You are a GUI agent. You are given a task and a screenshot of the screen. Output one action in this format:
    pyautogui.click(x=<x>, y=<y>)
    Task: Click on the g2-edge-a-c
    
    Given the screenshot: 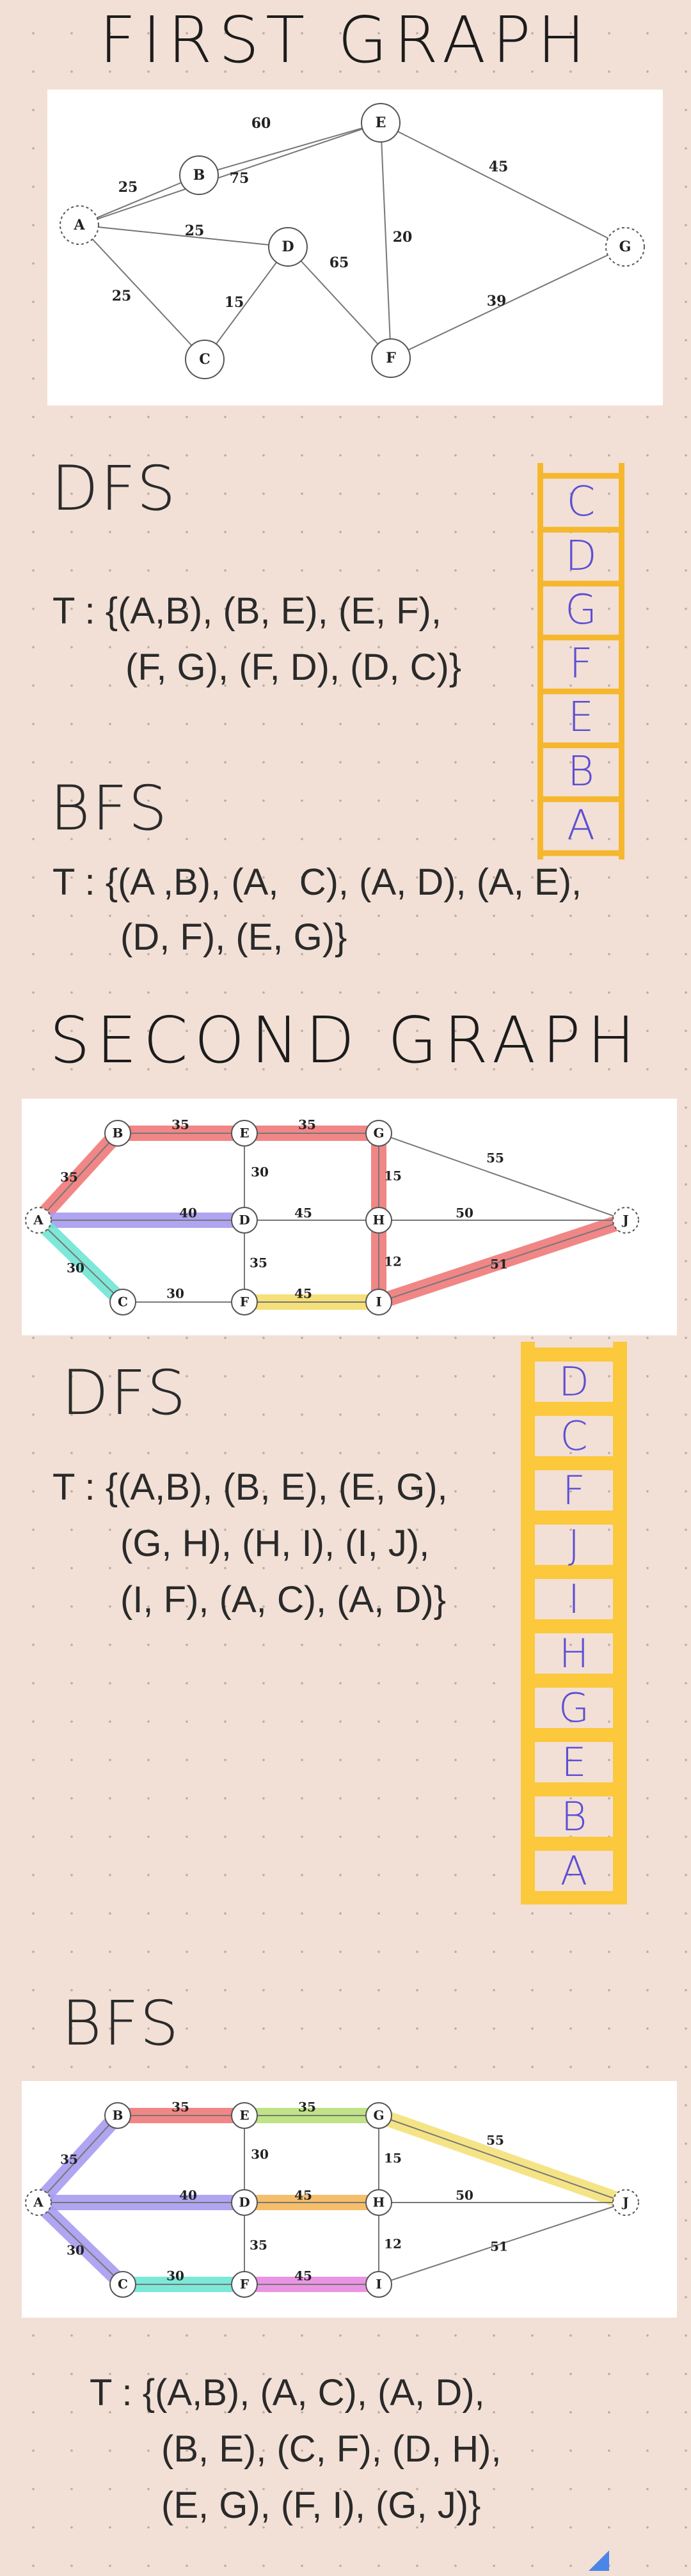 What is the action you would take?
    pyautogui.click(x=80, y=1261)
    